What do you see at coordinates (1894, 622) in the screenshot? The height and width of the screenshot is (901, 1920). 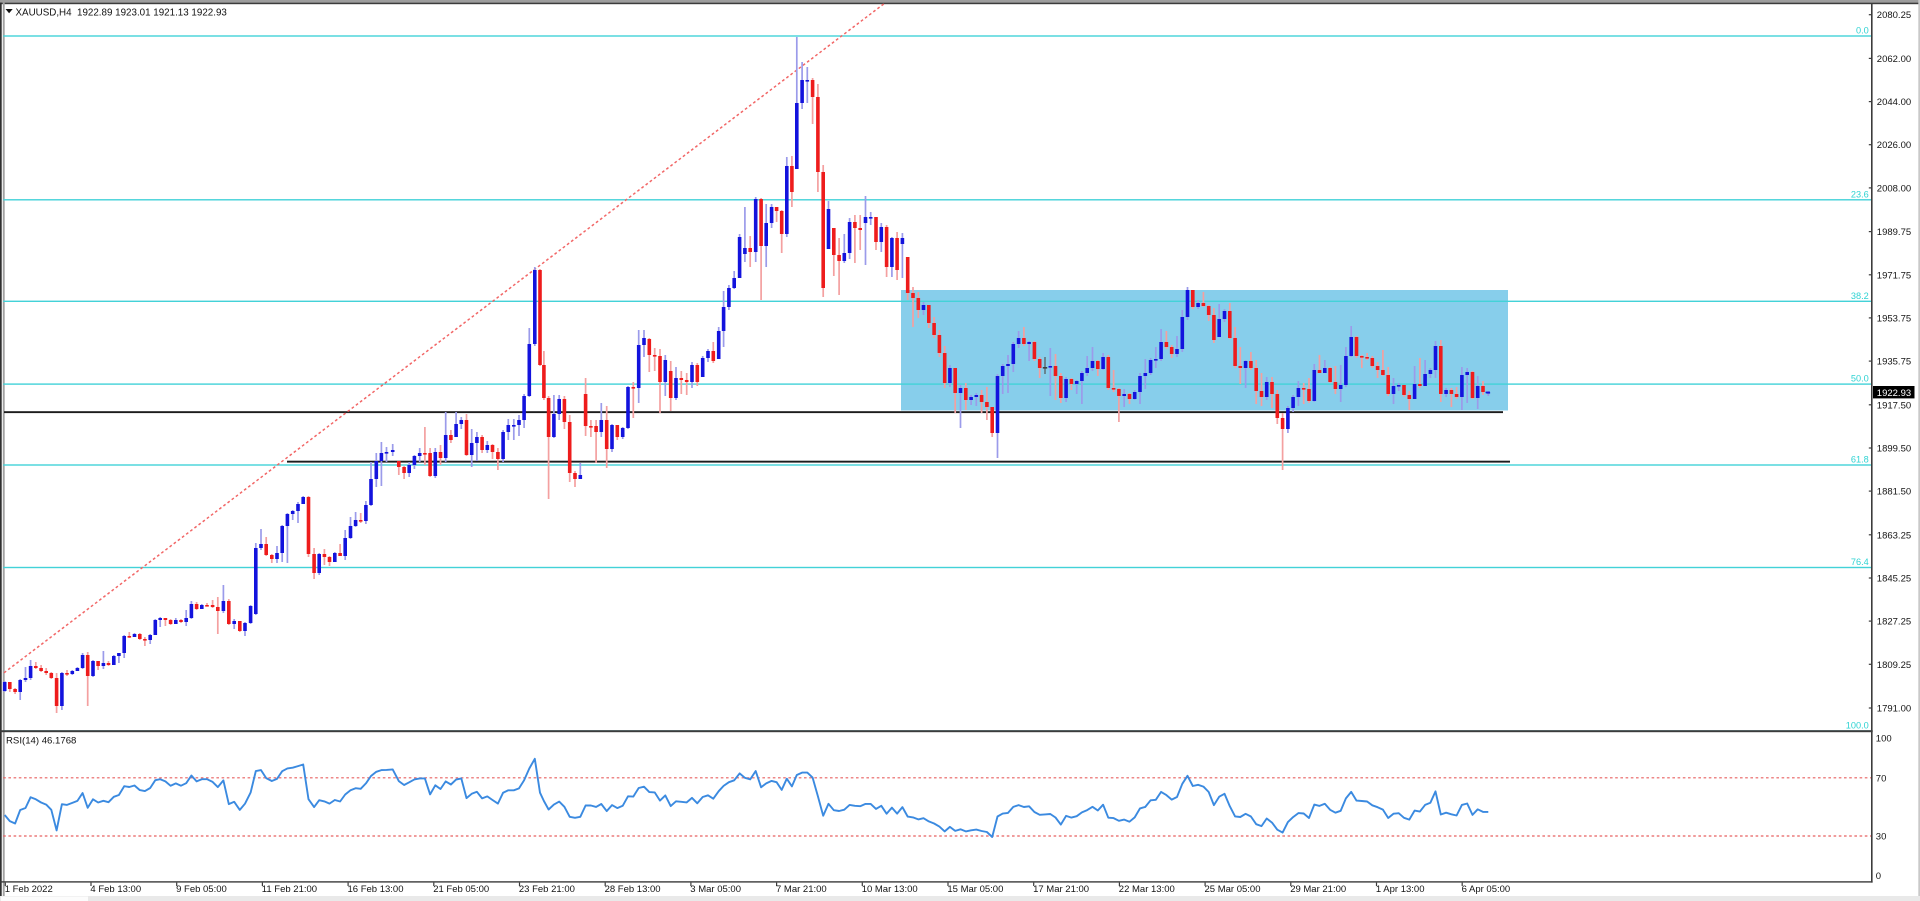 I see `svg-text: 1827.25` at bounding box center [1894, 622].